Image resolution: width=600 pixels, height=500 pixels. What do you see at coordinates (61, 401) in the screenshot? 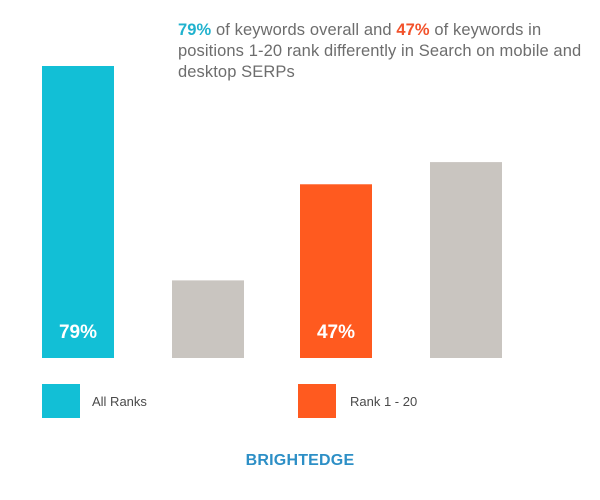
I see `legend-swatch-all-ranks` at bounding box center [61, 401].